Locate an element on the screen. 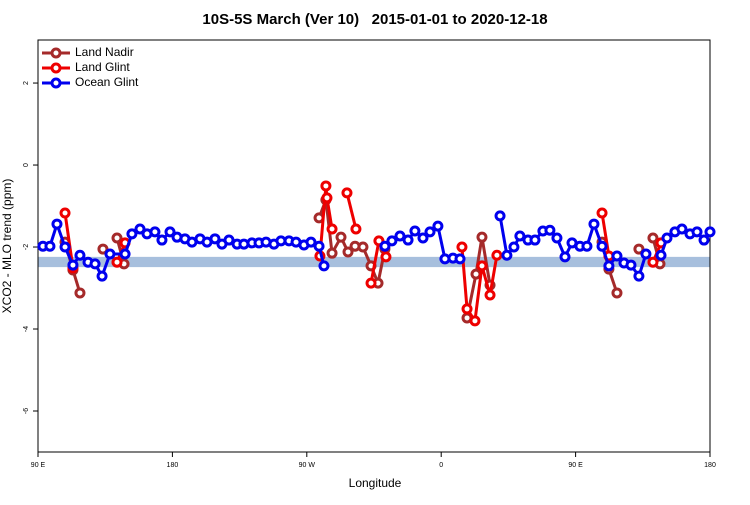 The image size is (750, 505). legend-label: Land Glint is located at coordinates (102, 67).